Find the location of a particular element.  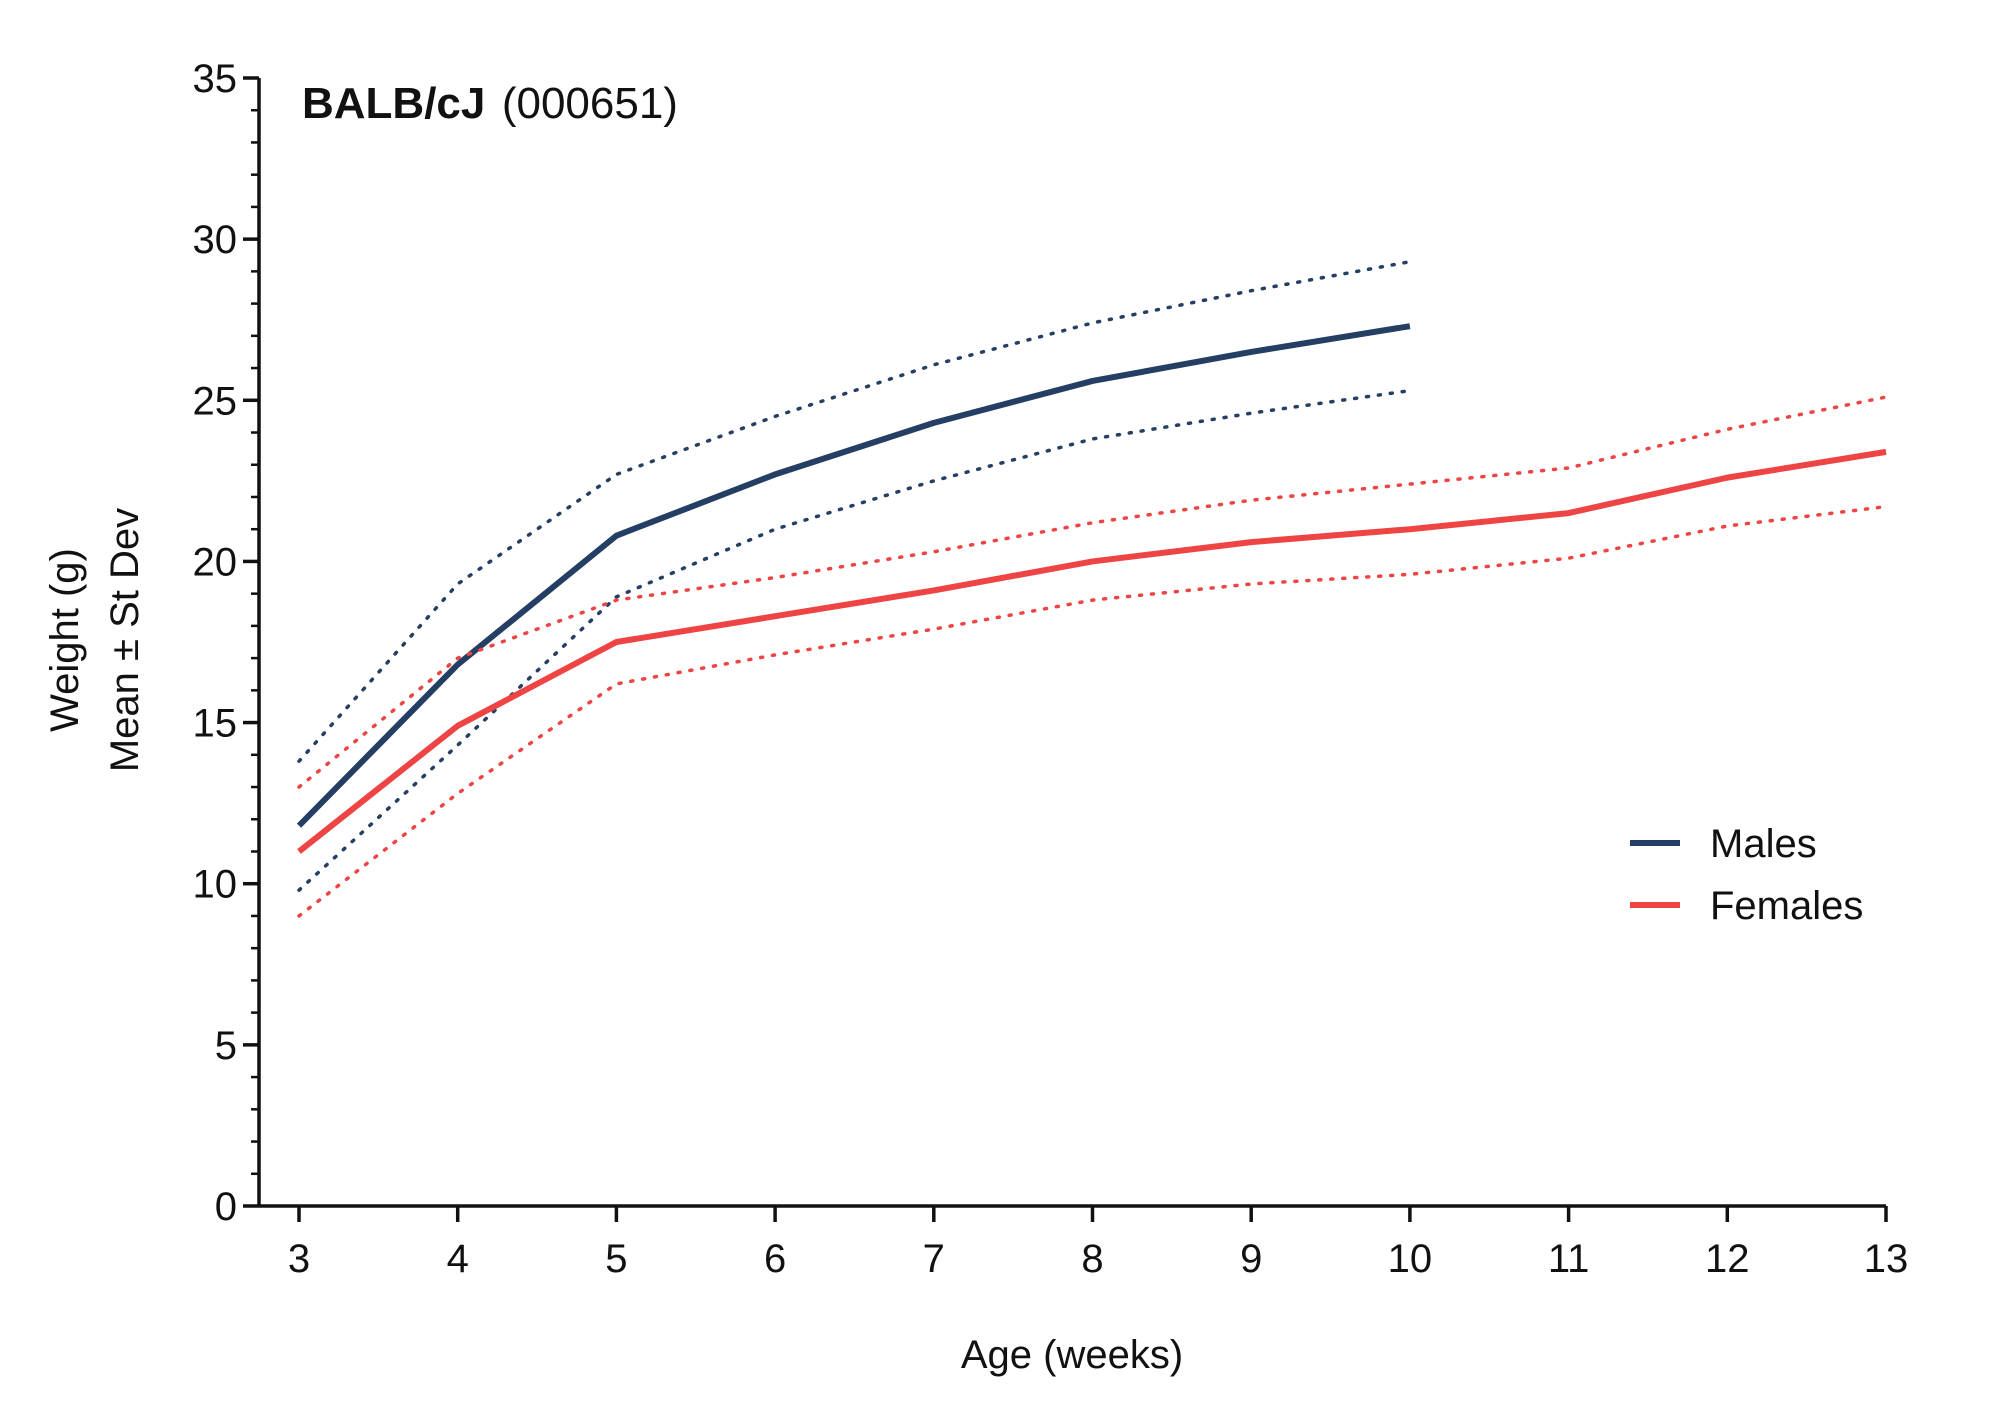

chart-title: BALB/cJ (000651) is located at coordinates (490, 103).